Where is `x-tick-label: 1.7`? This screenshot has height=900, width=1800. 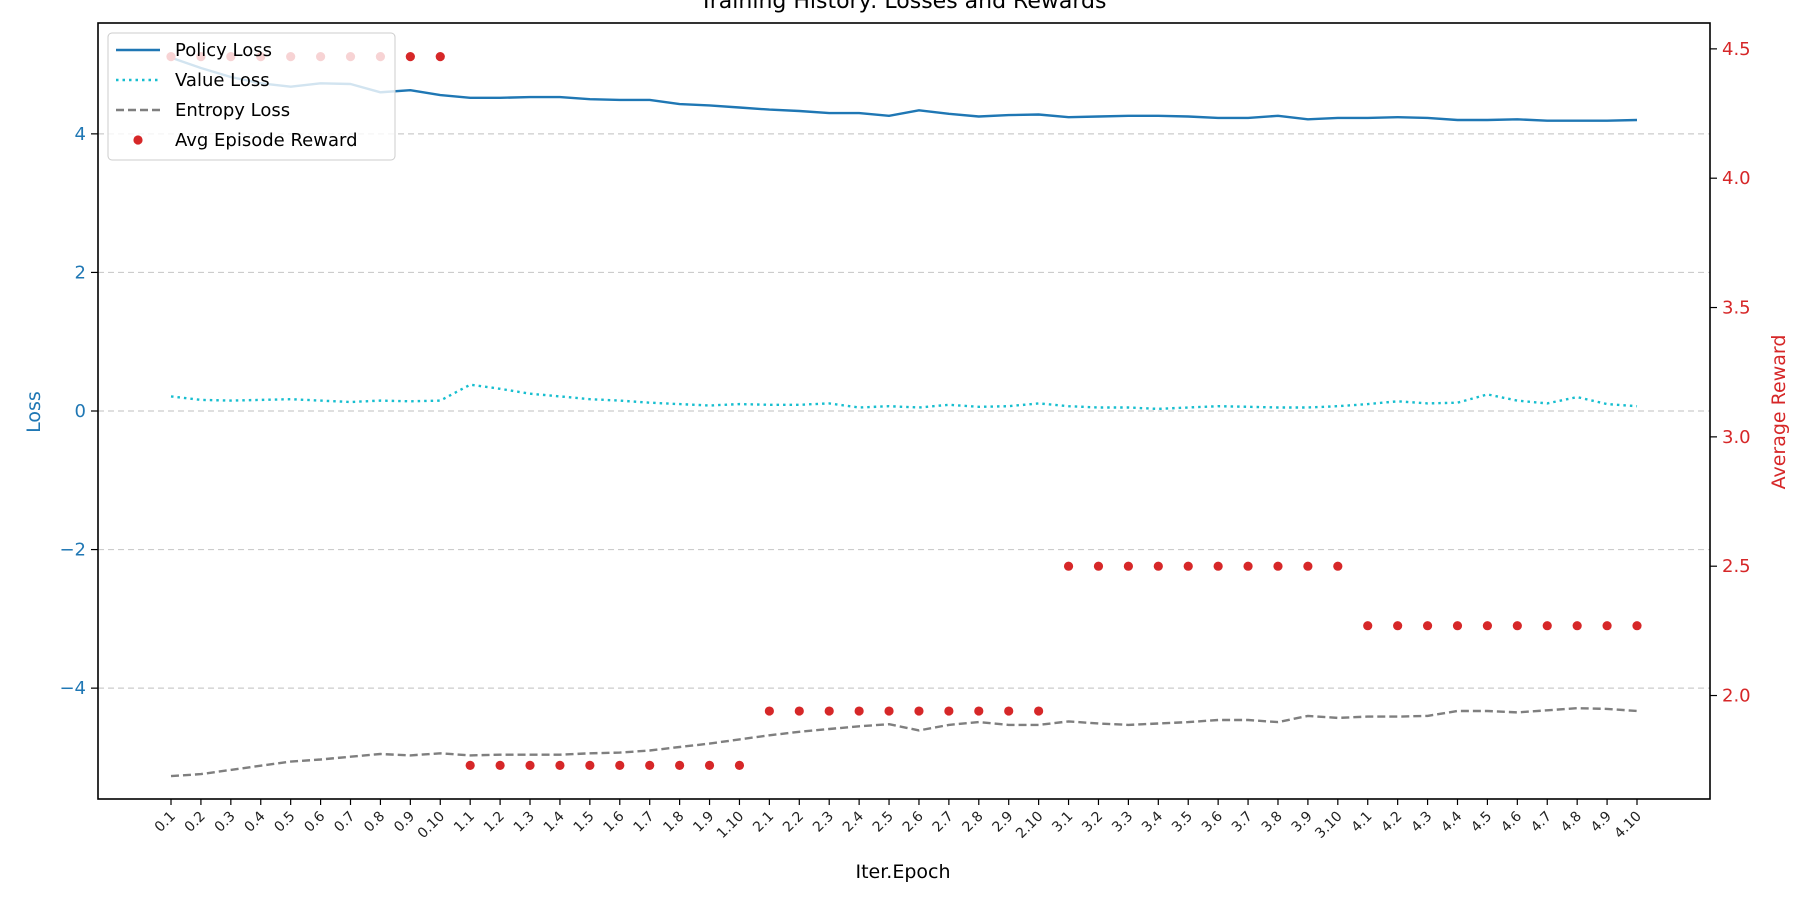
x-tick-label: 1.7 is located at coordinates (643, 822).